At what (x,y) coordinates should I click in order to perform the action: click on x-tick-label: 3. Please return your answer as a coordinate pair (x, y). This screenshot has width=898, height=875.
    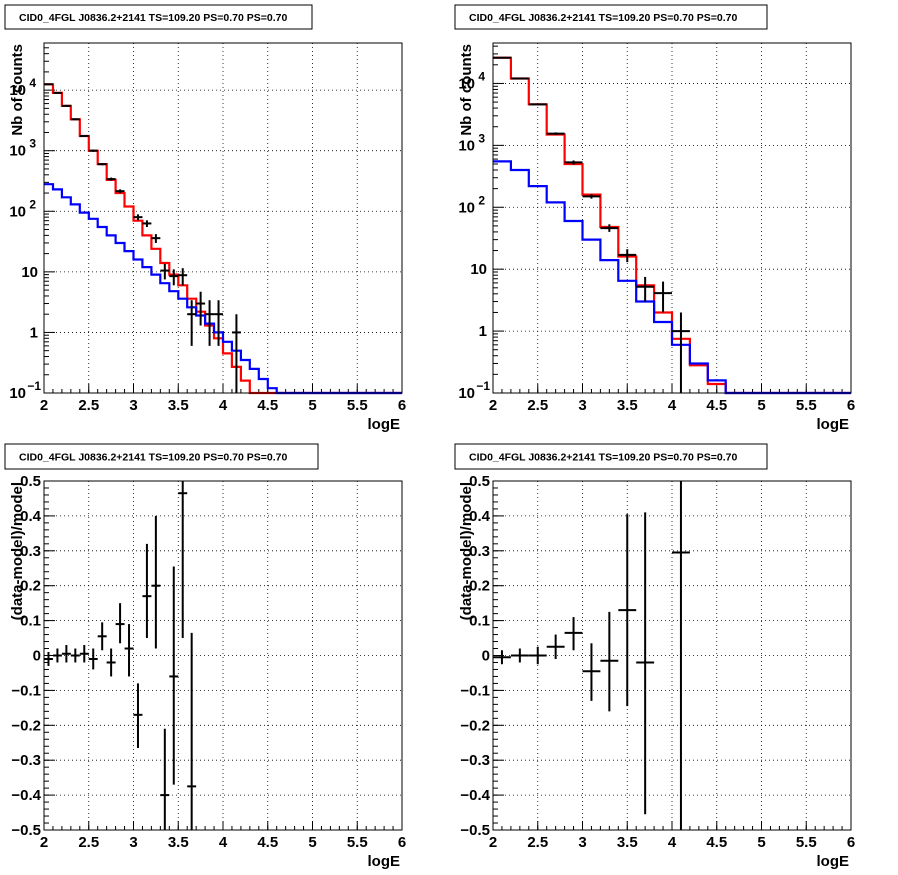
    Looking at the image, I should click on (582, 842).